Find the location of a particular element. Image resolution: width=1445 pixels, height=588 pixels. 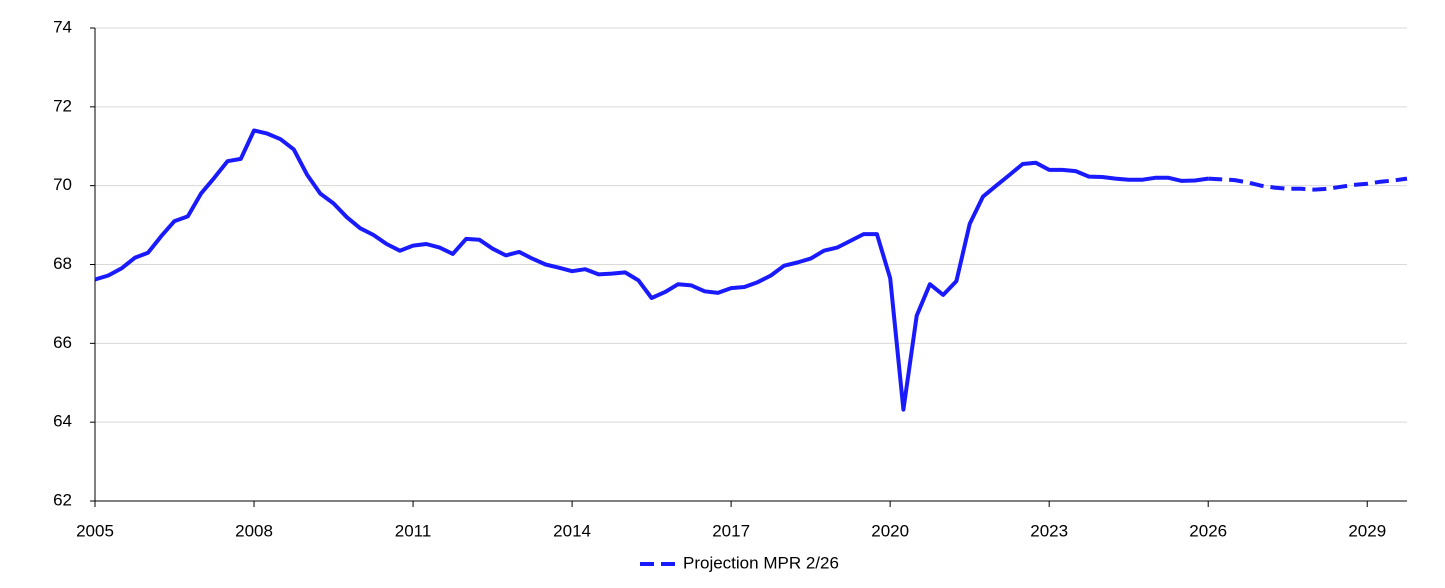

x-tick-label: 2014 is located at coordinates (572, 530).